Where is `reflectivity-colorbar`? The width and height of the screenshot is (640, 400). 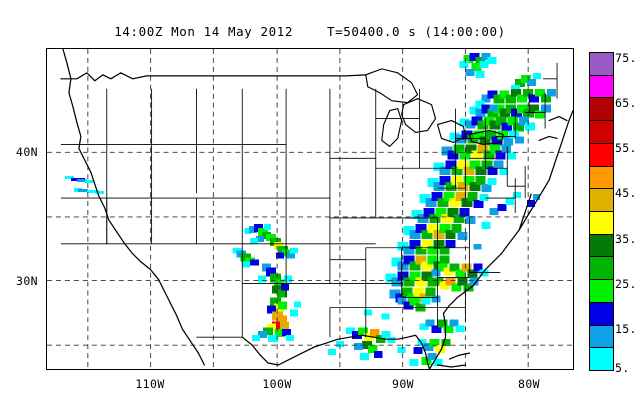 reflectivity-colorbar is located at coordinates (601, 211).